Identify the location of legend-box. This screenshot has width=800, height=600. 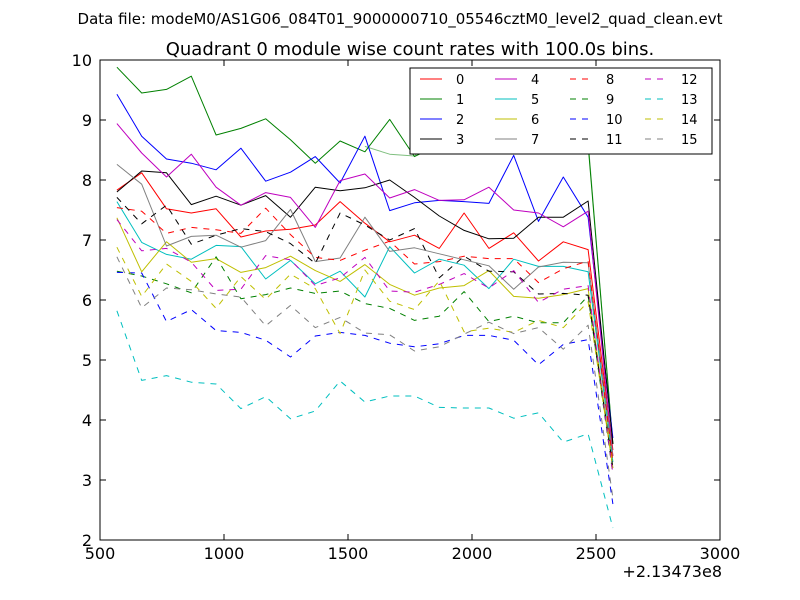
(561, 111).